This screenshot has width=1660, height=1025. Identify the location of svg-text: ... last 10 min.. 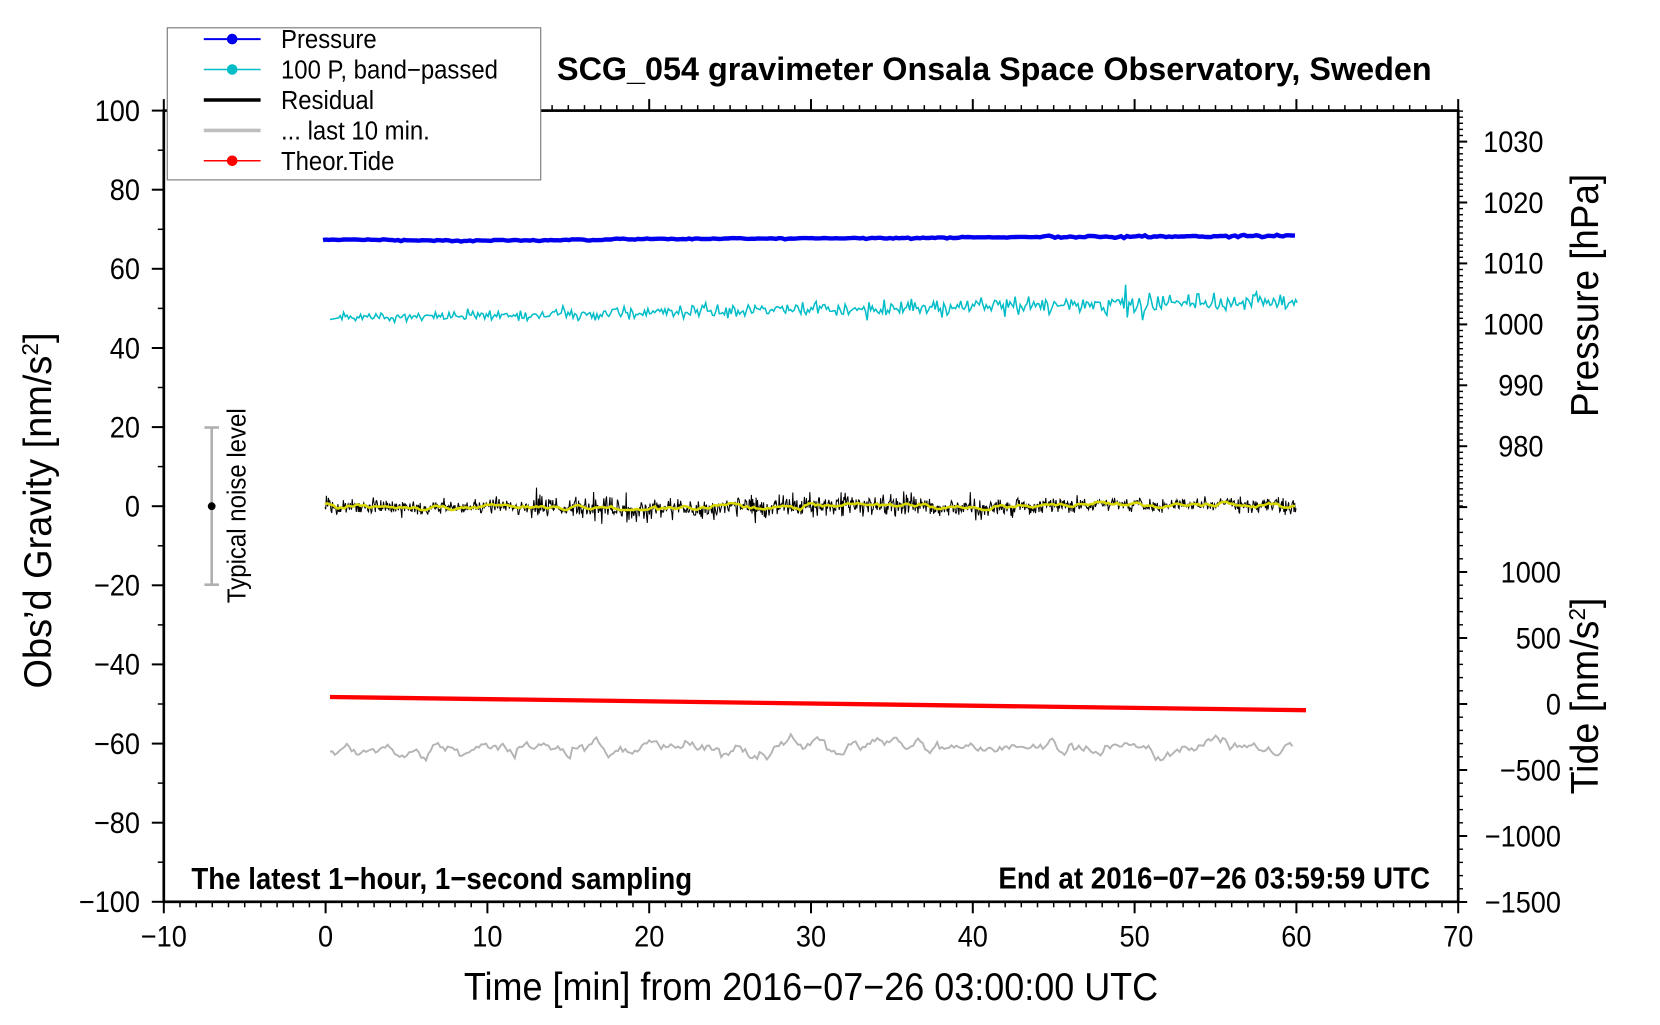
(355, 131).